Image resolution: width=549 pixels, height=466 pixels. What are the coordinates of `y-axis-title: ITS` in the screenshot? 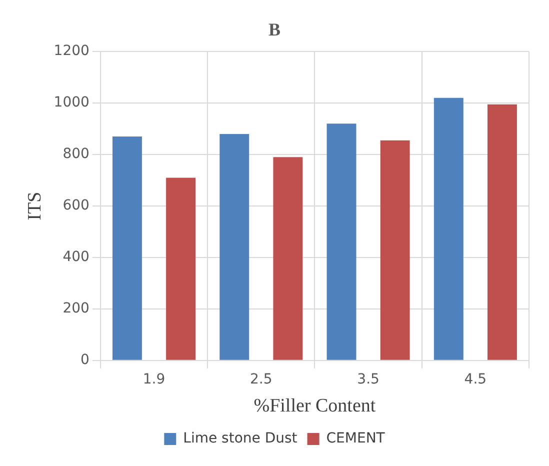 It's located at (35, 206).